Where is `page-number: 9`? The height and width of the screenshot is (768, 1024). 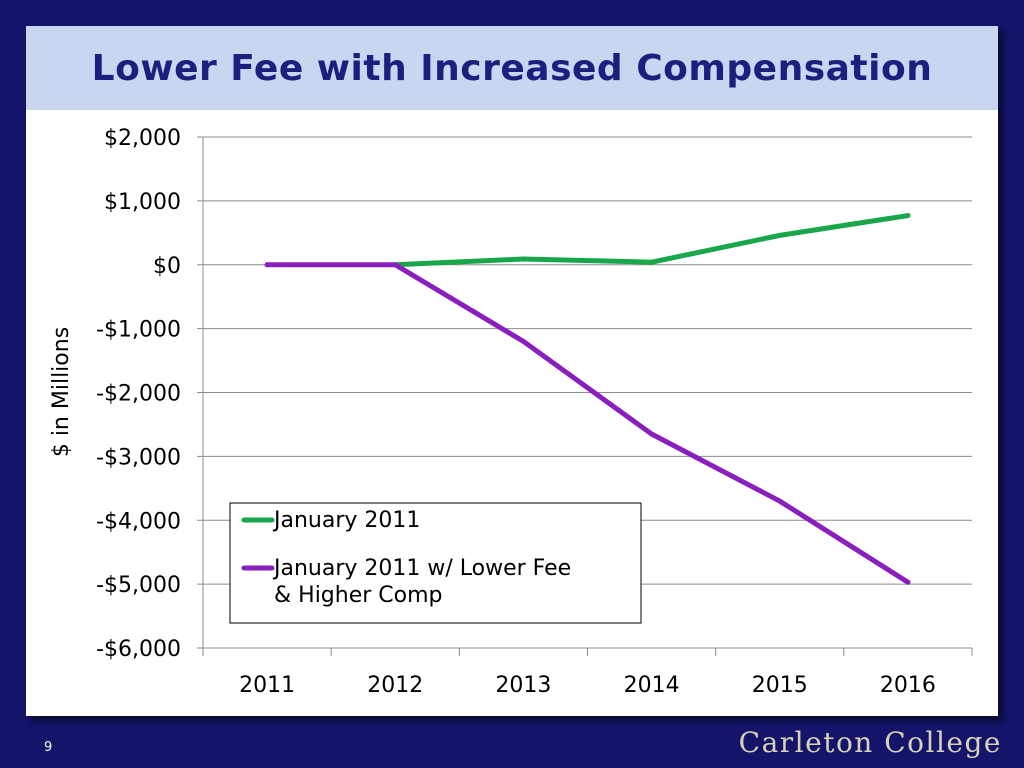
page-number: 9 is located at coordinates (48, 747).